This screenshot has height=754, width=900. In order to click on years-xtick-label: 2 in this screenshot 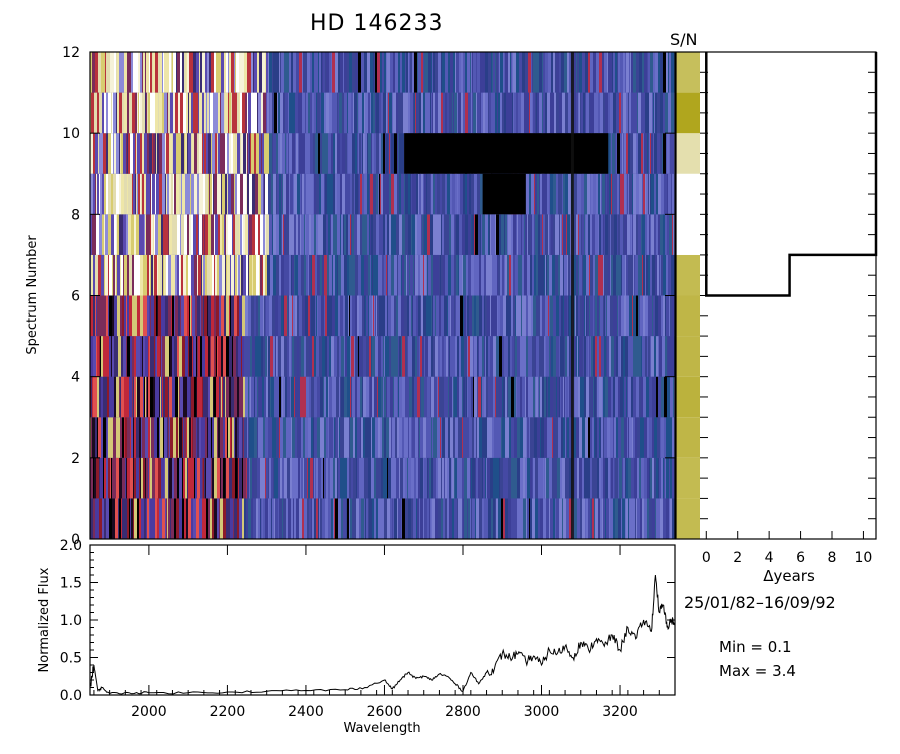, I will do `click(737, 558)`.